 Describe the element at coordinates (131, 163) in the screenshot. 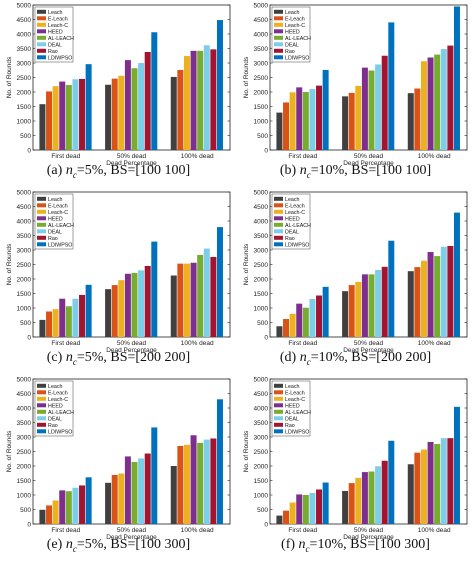

I see `x-axis-label: Dead Percentage` at that location.